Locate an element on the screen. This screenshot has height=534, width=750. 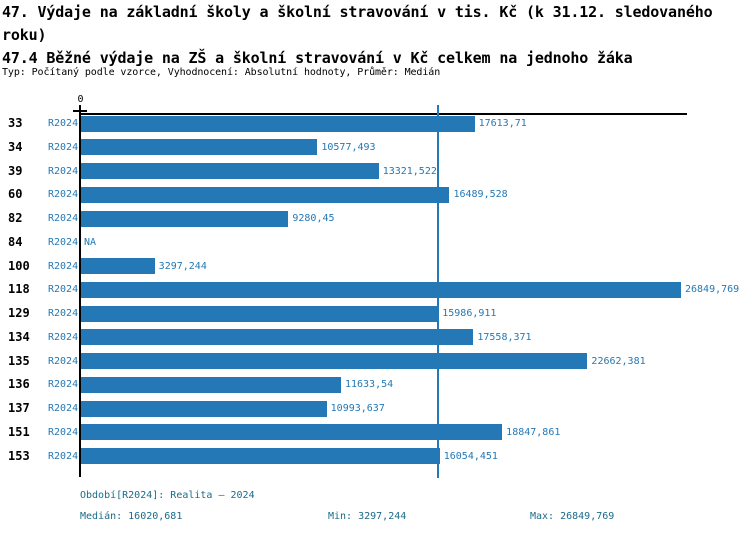
row-category-label: 82 is located at coordinates (15, 218).